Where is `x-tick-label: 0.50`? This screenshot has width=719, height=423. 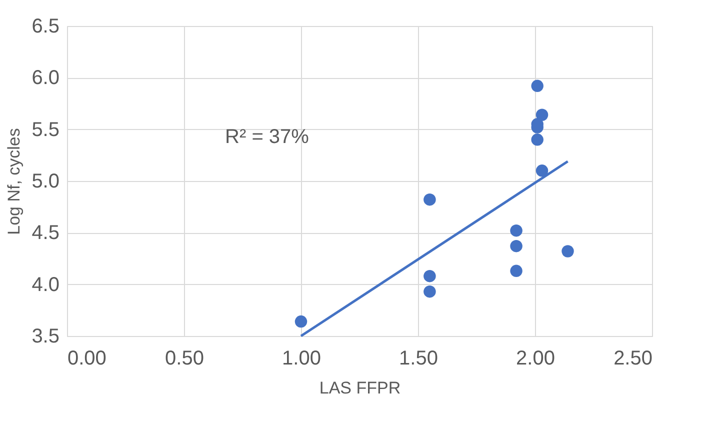 x-tick-label: 0.50 is located at coordinates (184, 359).